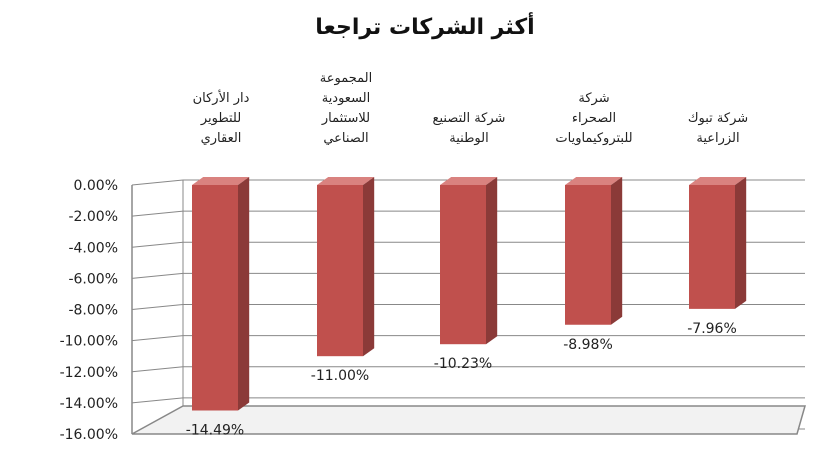  Describe the element at coordinates (346, 108) in the screenshot. I see `category-label: المجموعة السعودية للاستثمار الصناعي` at that location.